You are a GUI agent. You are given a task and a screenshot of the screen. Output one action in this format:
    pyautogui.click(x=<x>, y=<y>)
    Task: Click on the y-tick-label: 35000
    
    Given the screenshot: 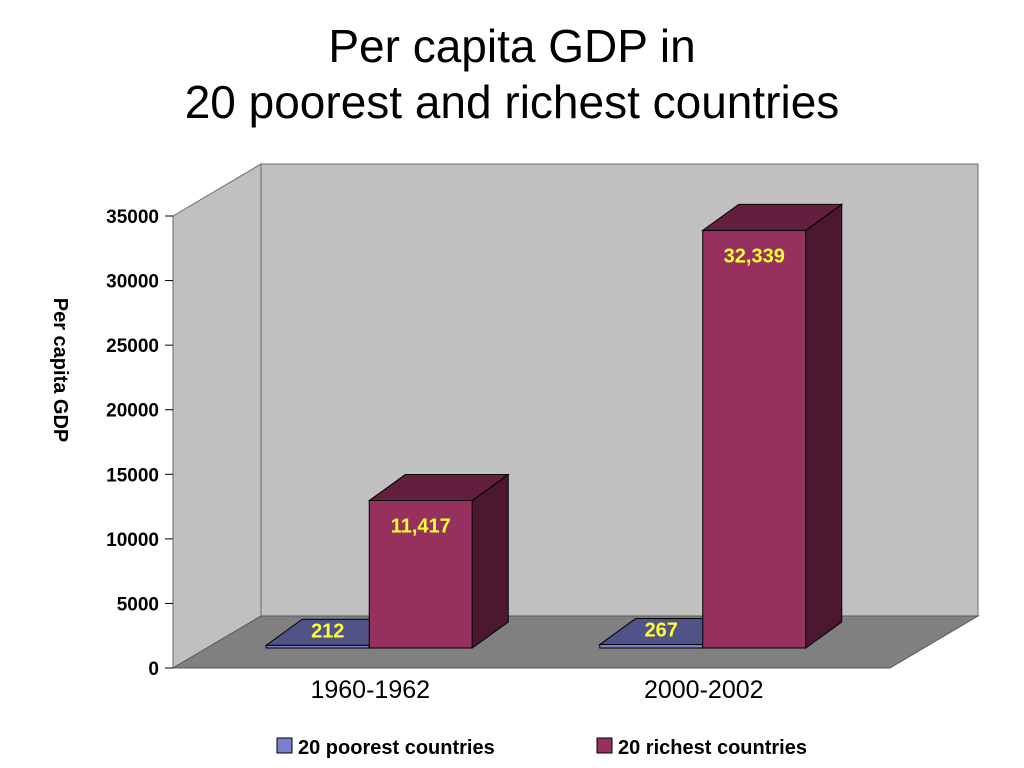 What is the action you would take?
    pyautogui.click(x=132, y=217)
    